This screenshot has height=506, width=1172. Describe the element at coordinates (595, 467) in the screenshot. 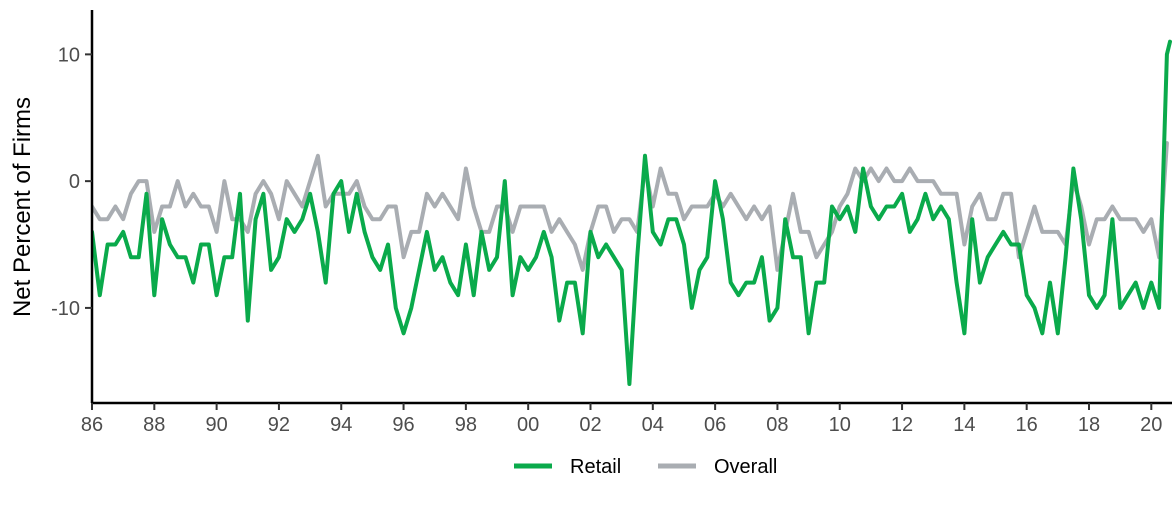

I see `legend-label-retail: Retail` at that location.